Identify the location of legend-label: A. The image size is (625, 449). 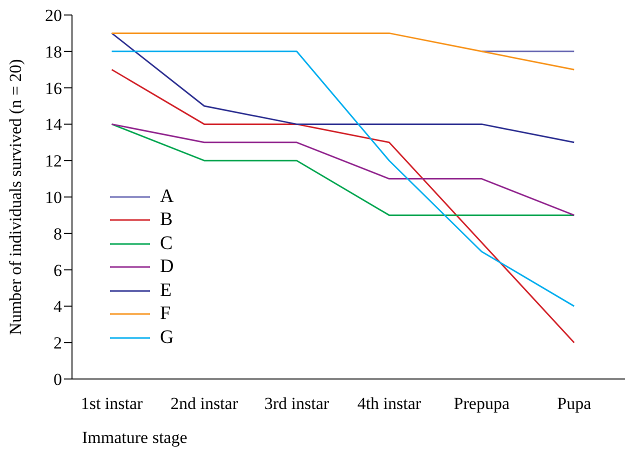
(167, 197).